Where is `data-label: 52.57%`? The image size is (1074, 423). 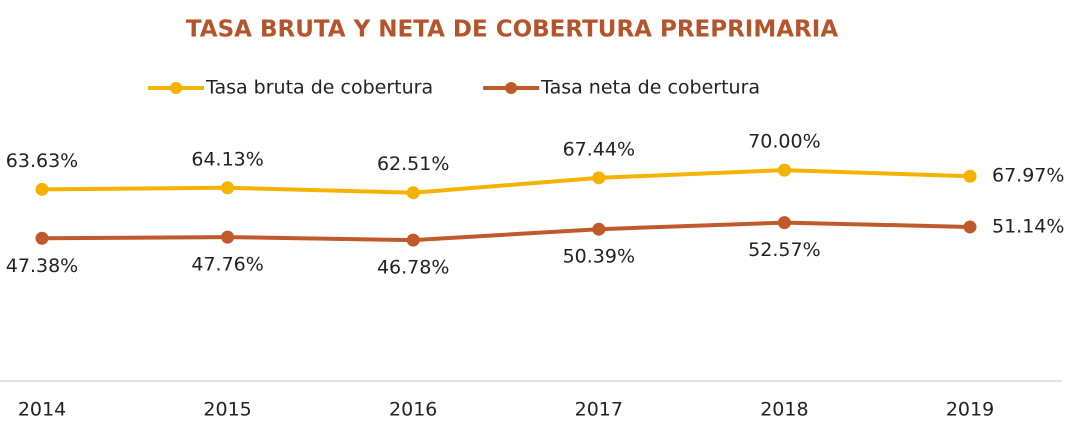
data-label: 52.57% is located at coordinates (784, 250).